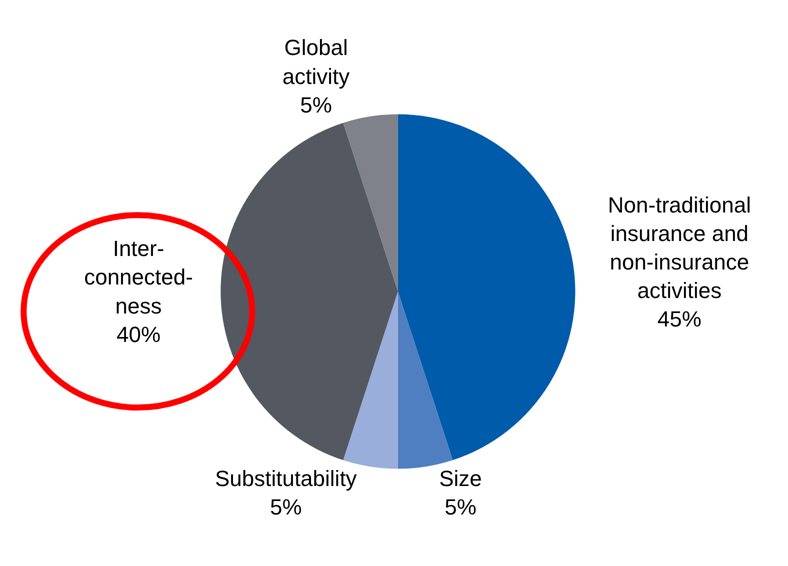  What do you see at coordinates (285, 478) in the screenshot?
I see `slice-label: Substitutability` at bounding box center [285, 478].